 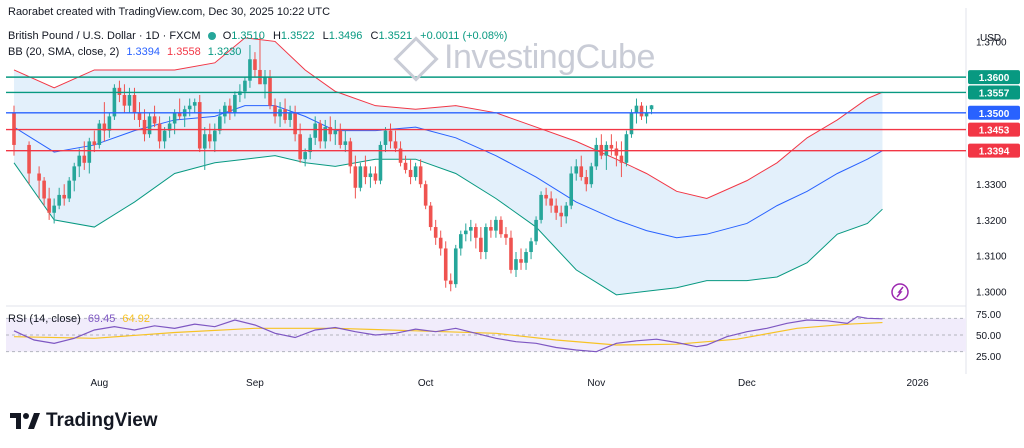 I want to click on open-label: O, so click(x=227, y=36).